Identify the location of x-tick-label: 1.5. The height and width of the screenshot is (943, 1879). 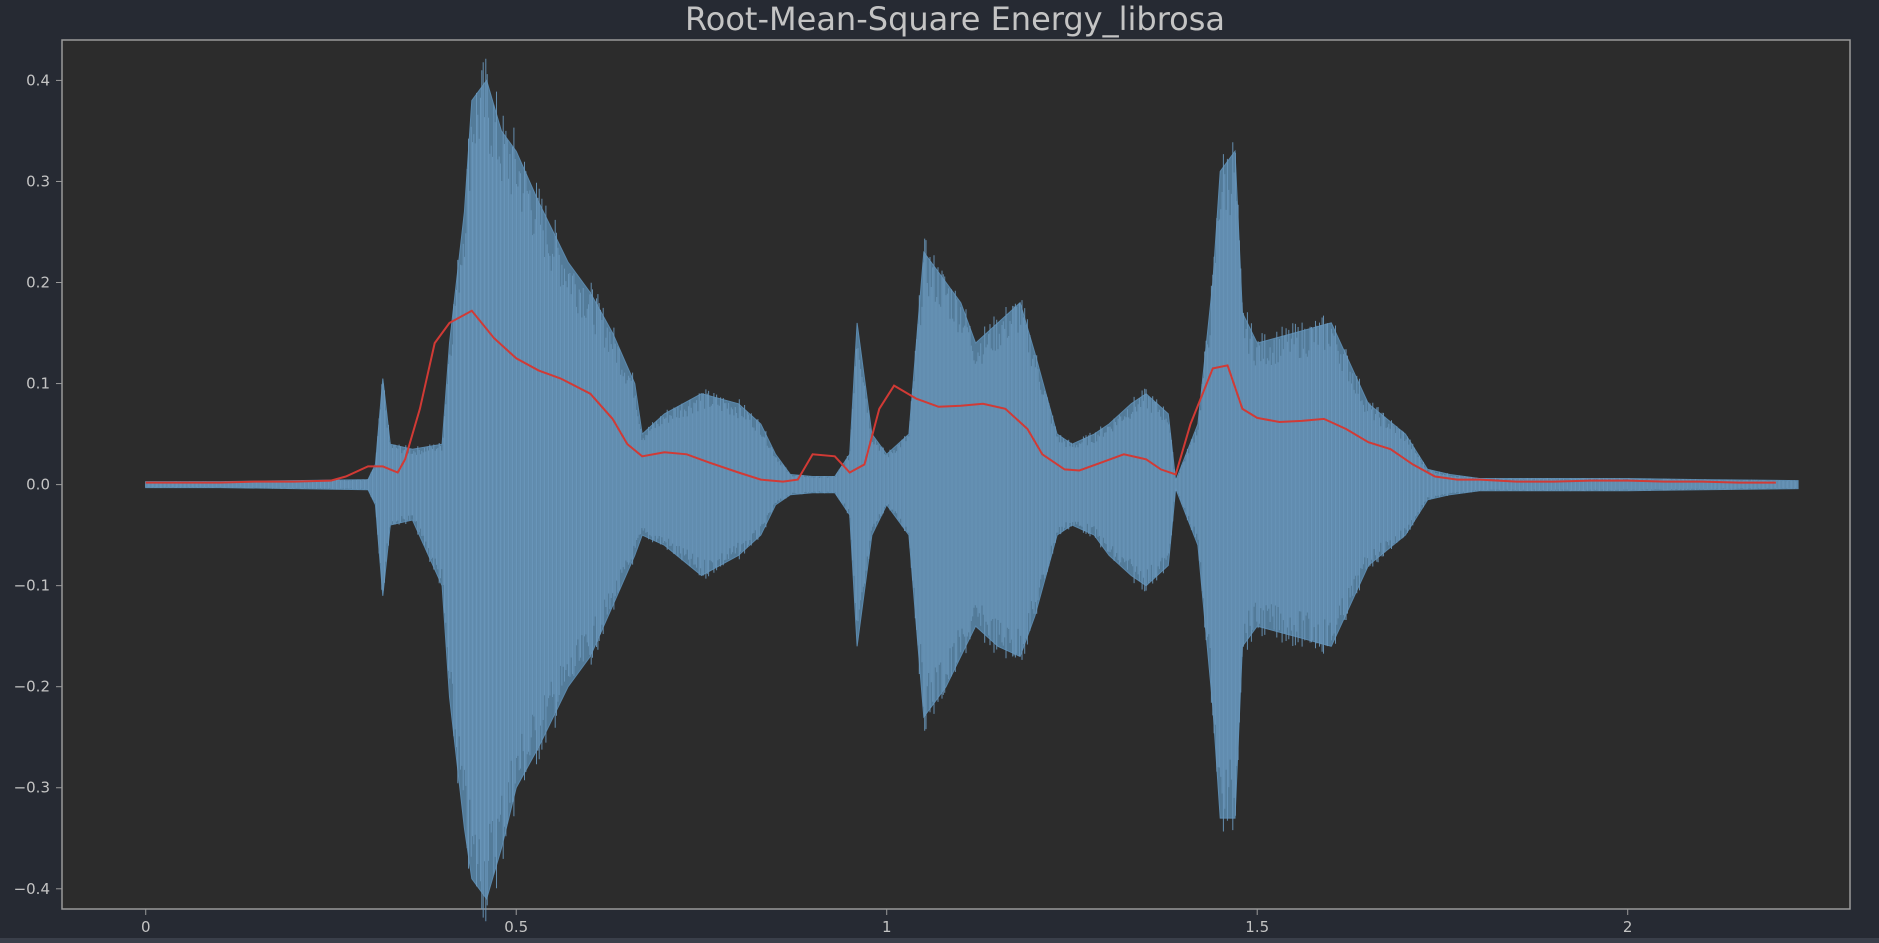
(1257, 927).